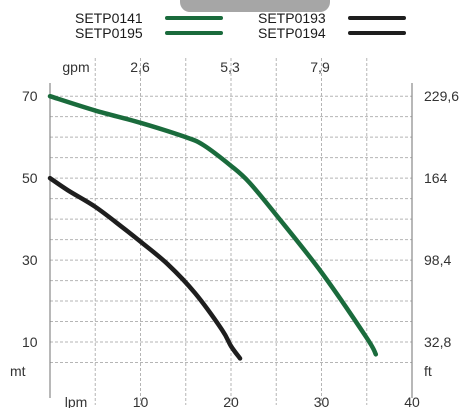 Image resolution: width=473 pixels, height=408 pixels. Describe the element at coordinates (30, 178) in the screenshot. I see `left-tick-label: 50` at that location.